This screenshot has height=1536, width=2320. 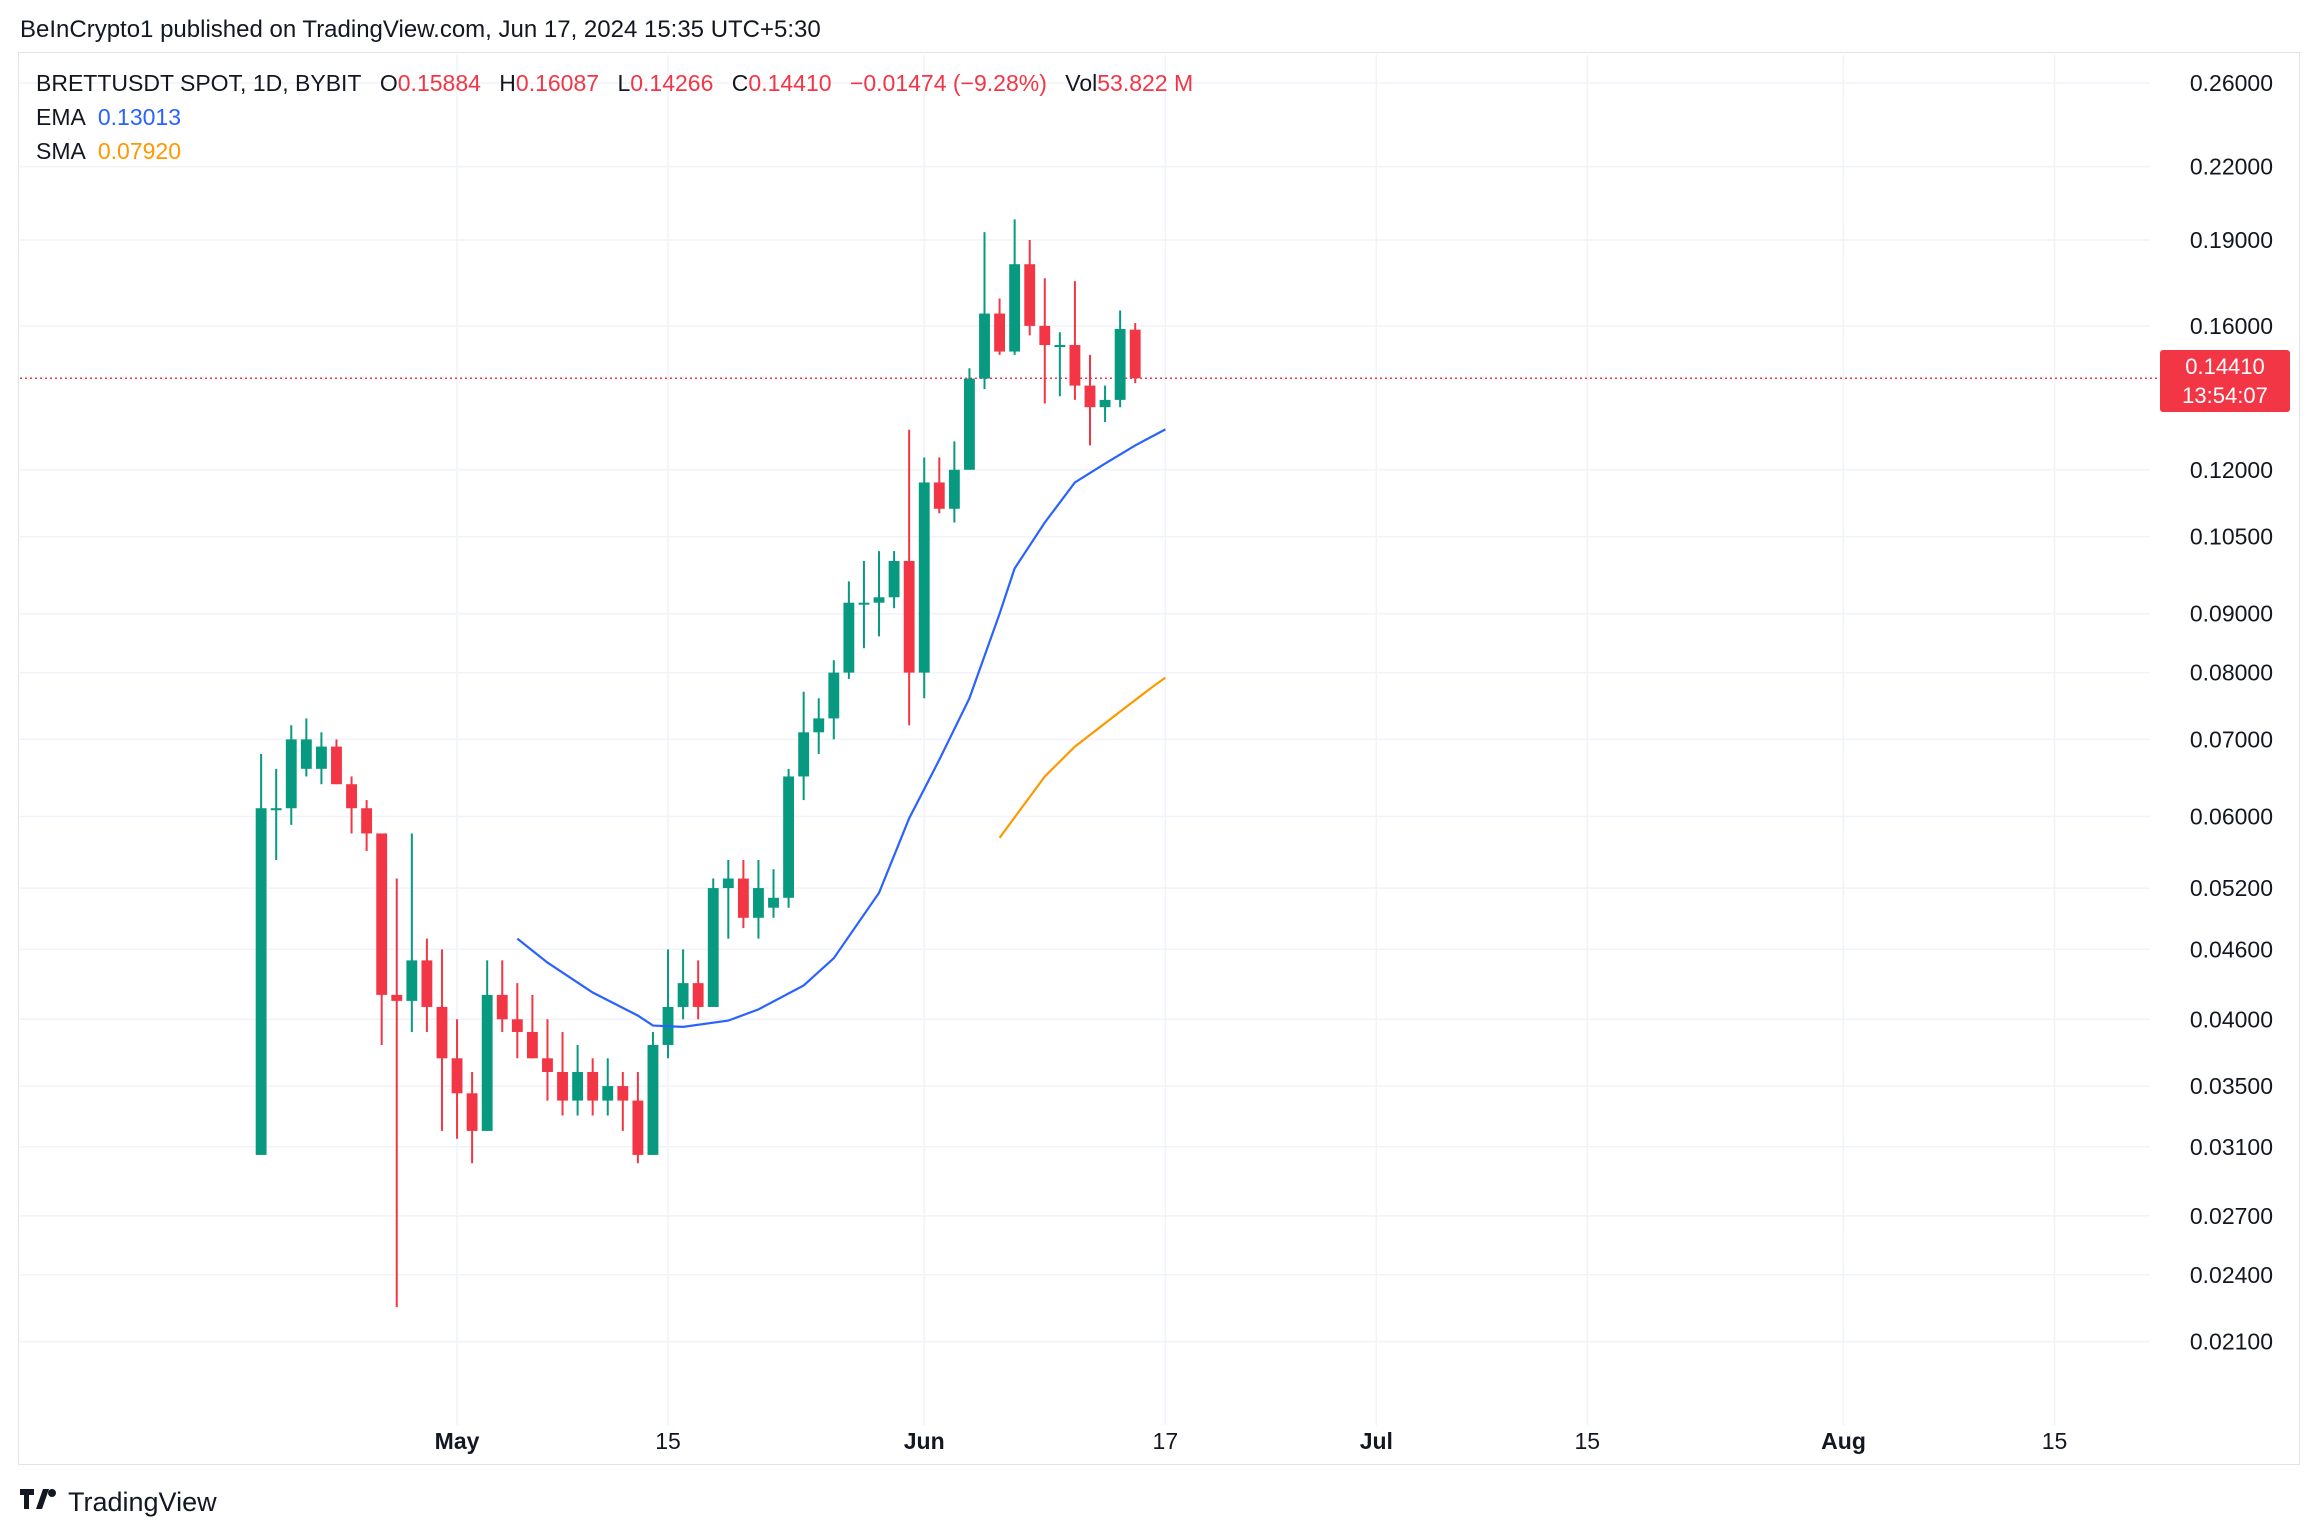 I want to click on sma-legend: SMA 0.07920, so click(x=114, y=151).